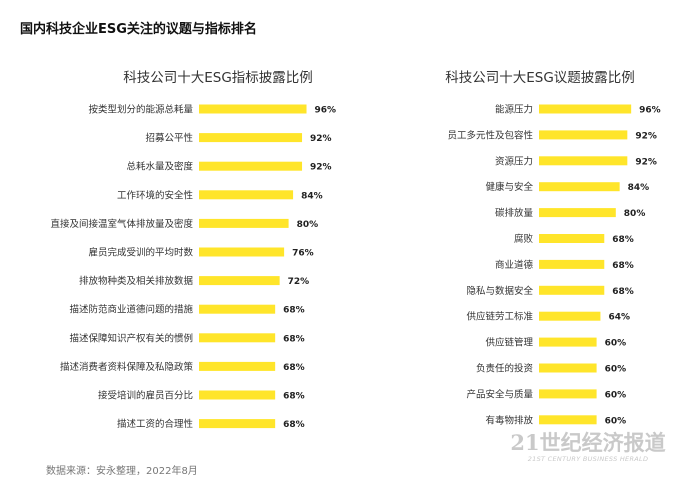 The width and height of the screenshot is (700, 486). I want to click on watermark-logo: 21世纪经济报道 21ST CENTURY BUSINESS HERALD, so click(588, 447).